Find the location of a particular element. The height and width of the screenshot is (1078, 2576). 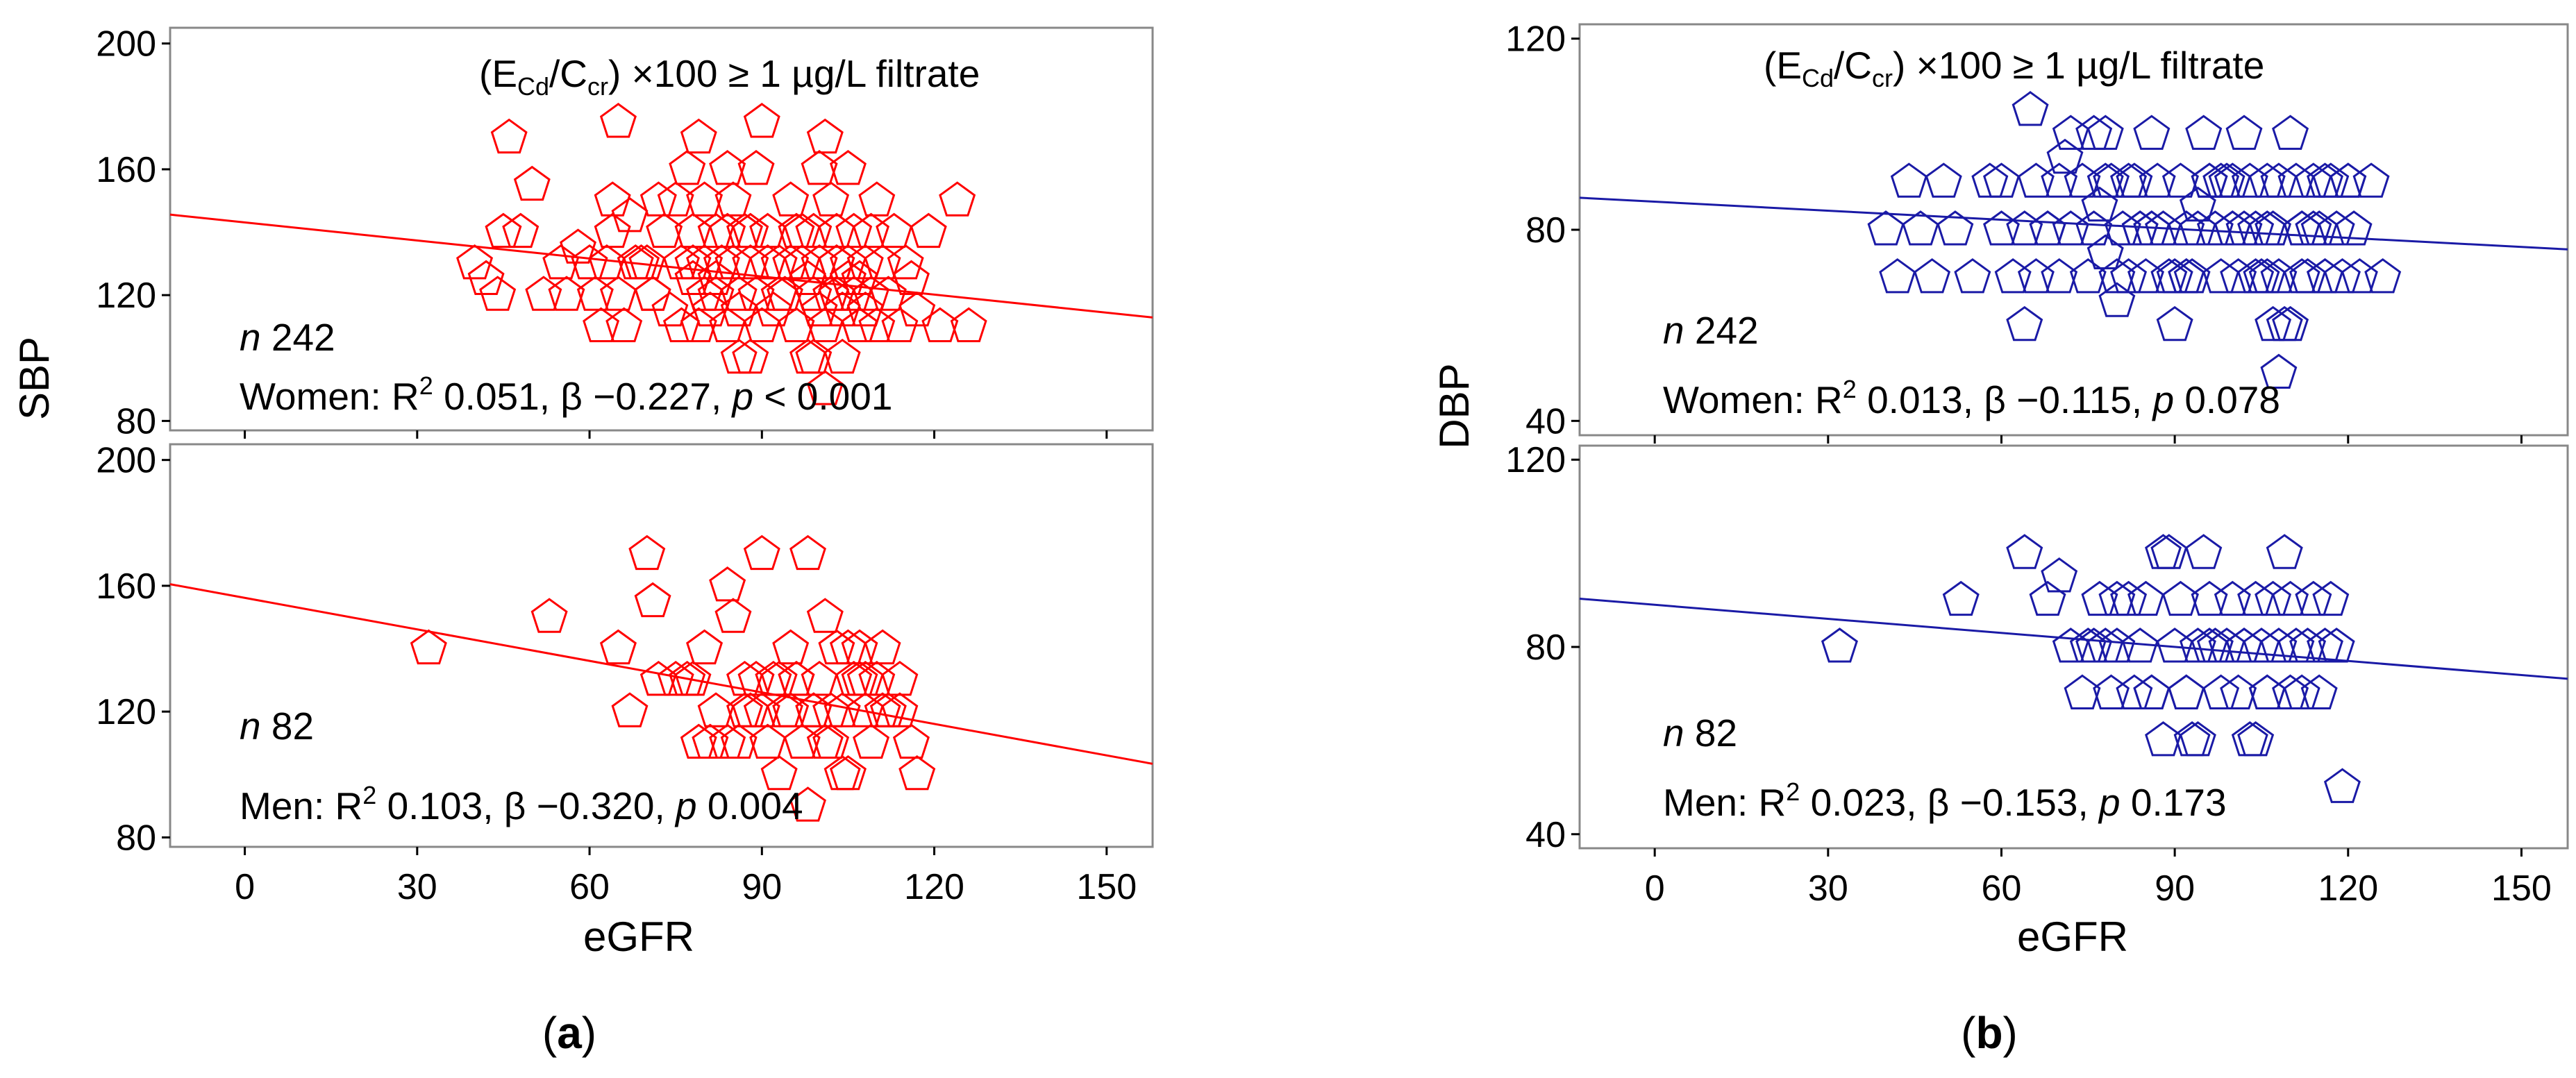

n-label-a-women: n 242 is located at coordinates (287, 338).